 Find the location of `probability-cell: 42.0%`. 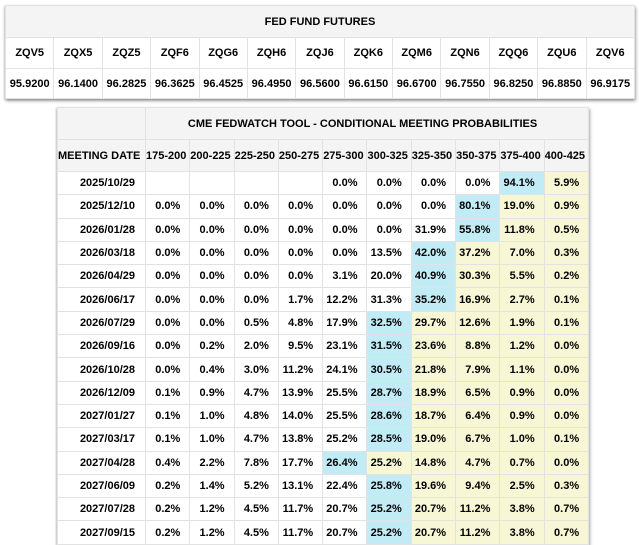

probability-cell: 42.0% is located at coordinates (433, 253).